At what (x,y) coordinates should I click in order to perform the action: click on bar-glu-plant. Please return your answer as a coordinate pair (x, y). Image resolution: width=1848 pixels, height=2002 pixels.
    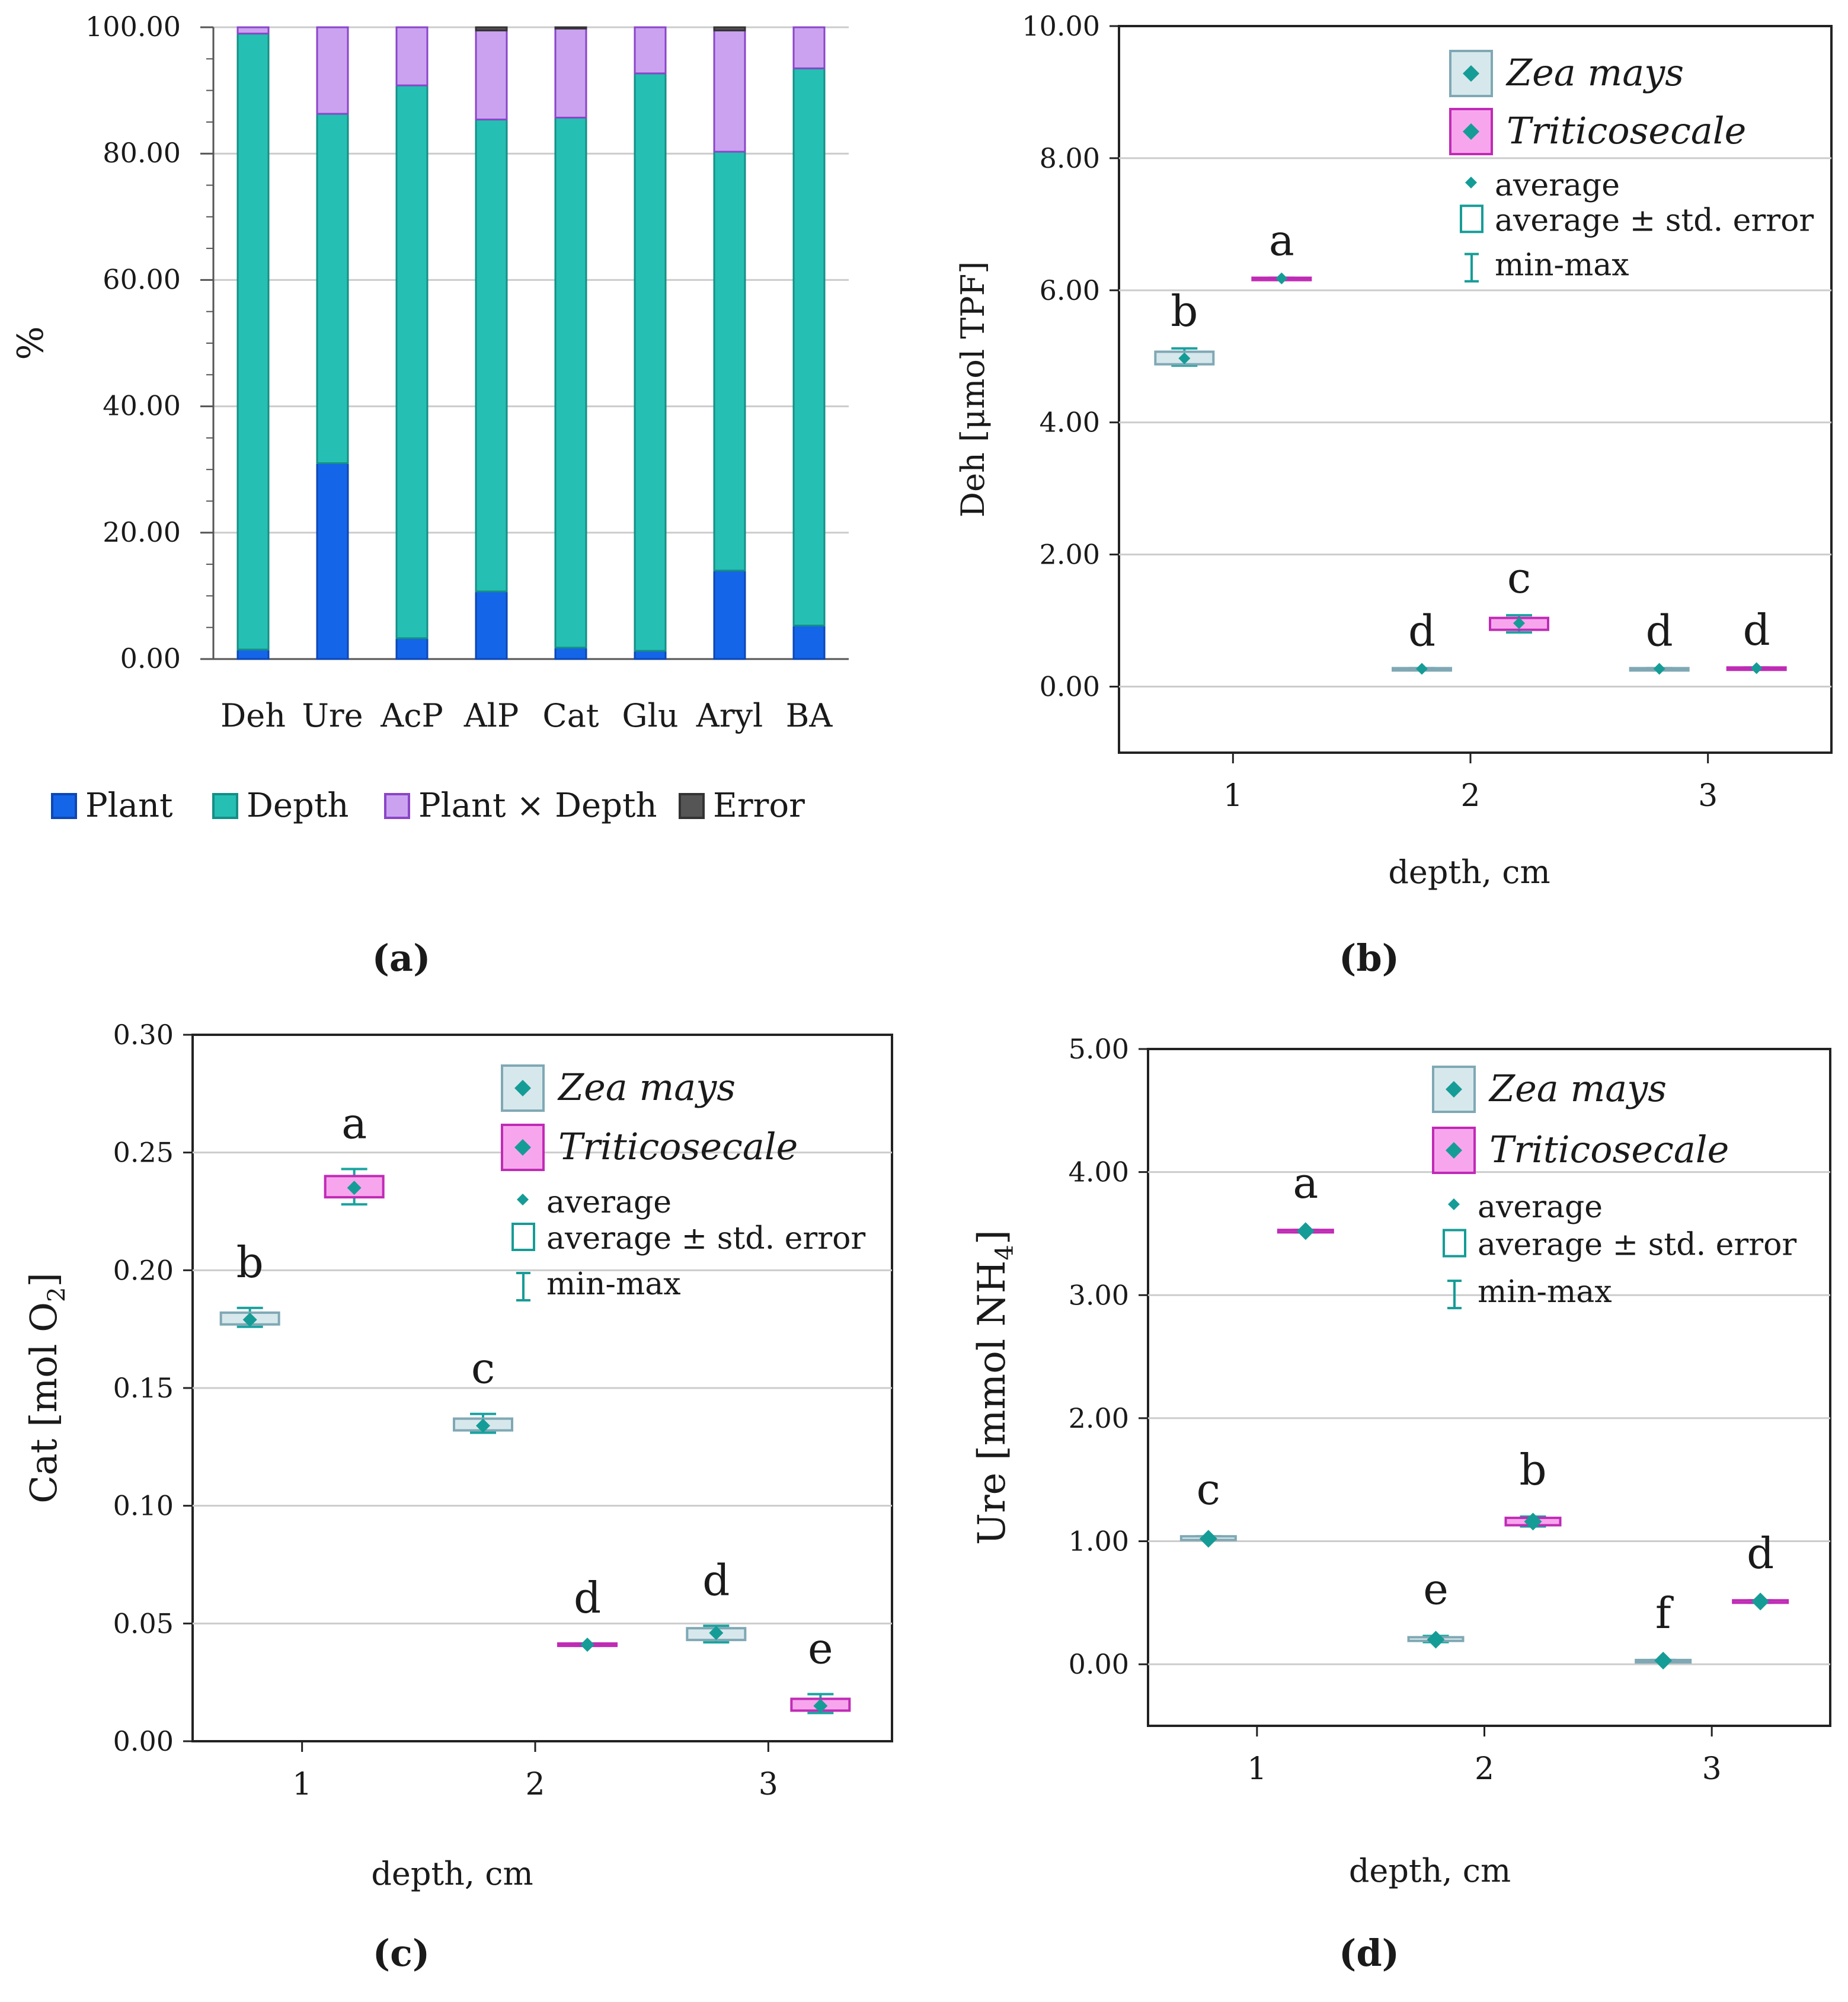
    Looking at the image, I should click on (650, 655).